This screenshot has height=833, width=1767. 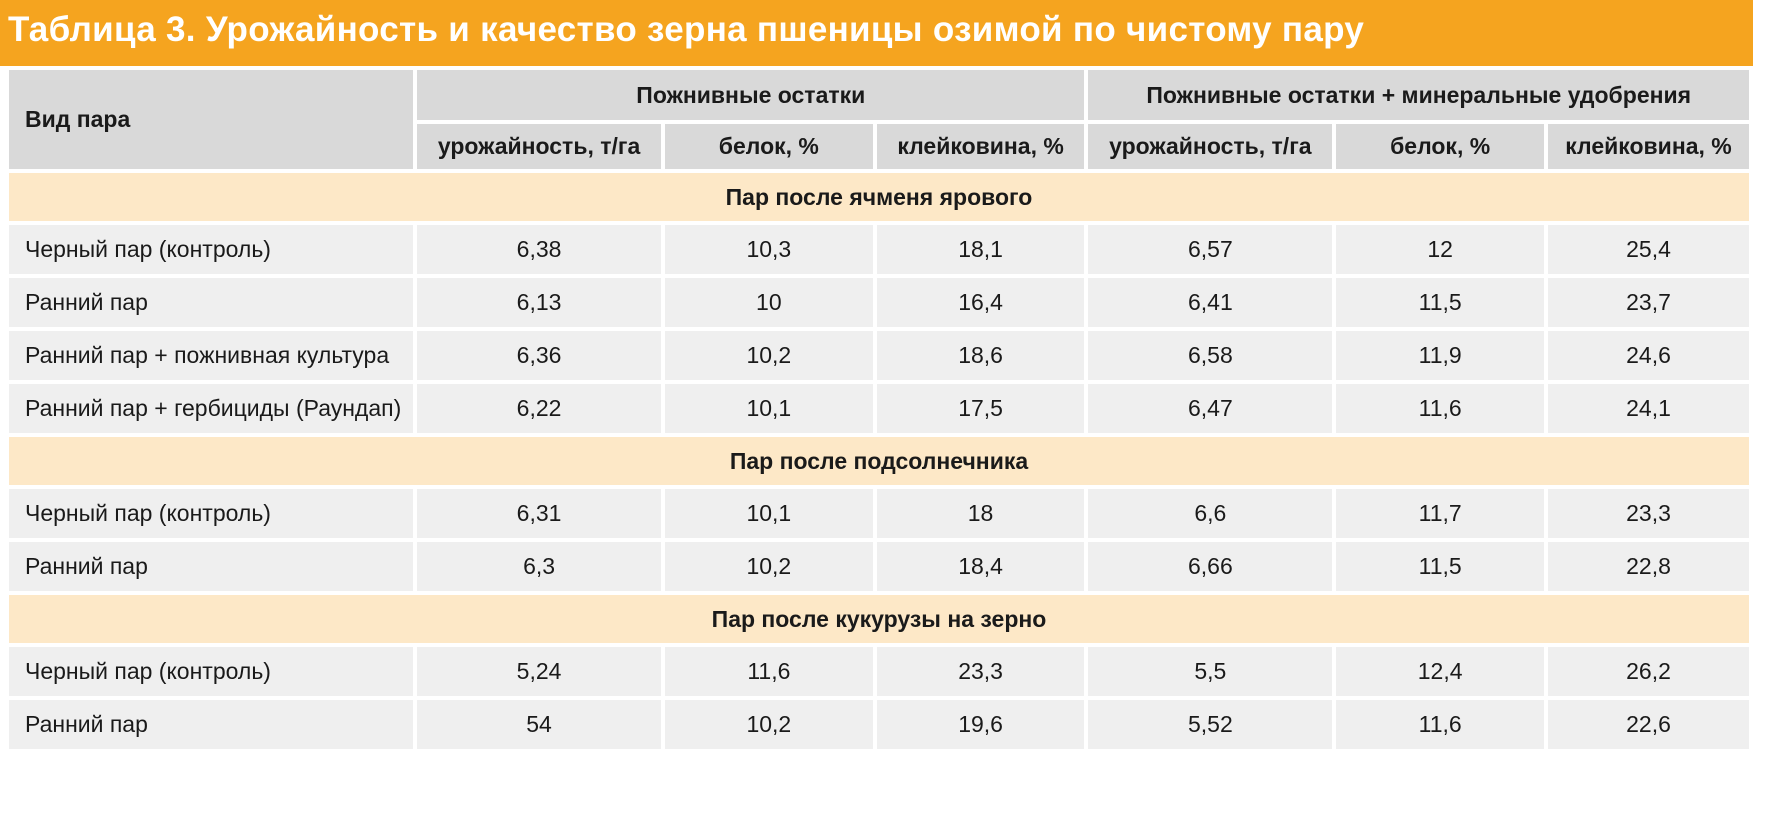 What do you see at coordinates (980, 724) in the screenshot?
I see `table-cell: 19,6` at bounding box center [980, 724].